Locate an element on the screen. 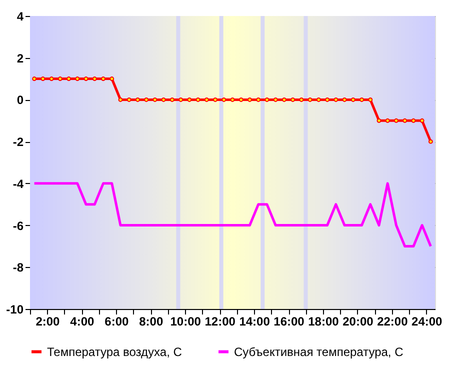  y-tick-label: 2 is located at coordinates (20, 58).